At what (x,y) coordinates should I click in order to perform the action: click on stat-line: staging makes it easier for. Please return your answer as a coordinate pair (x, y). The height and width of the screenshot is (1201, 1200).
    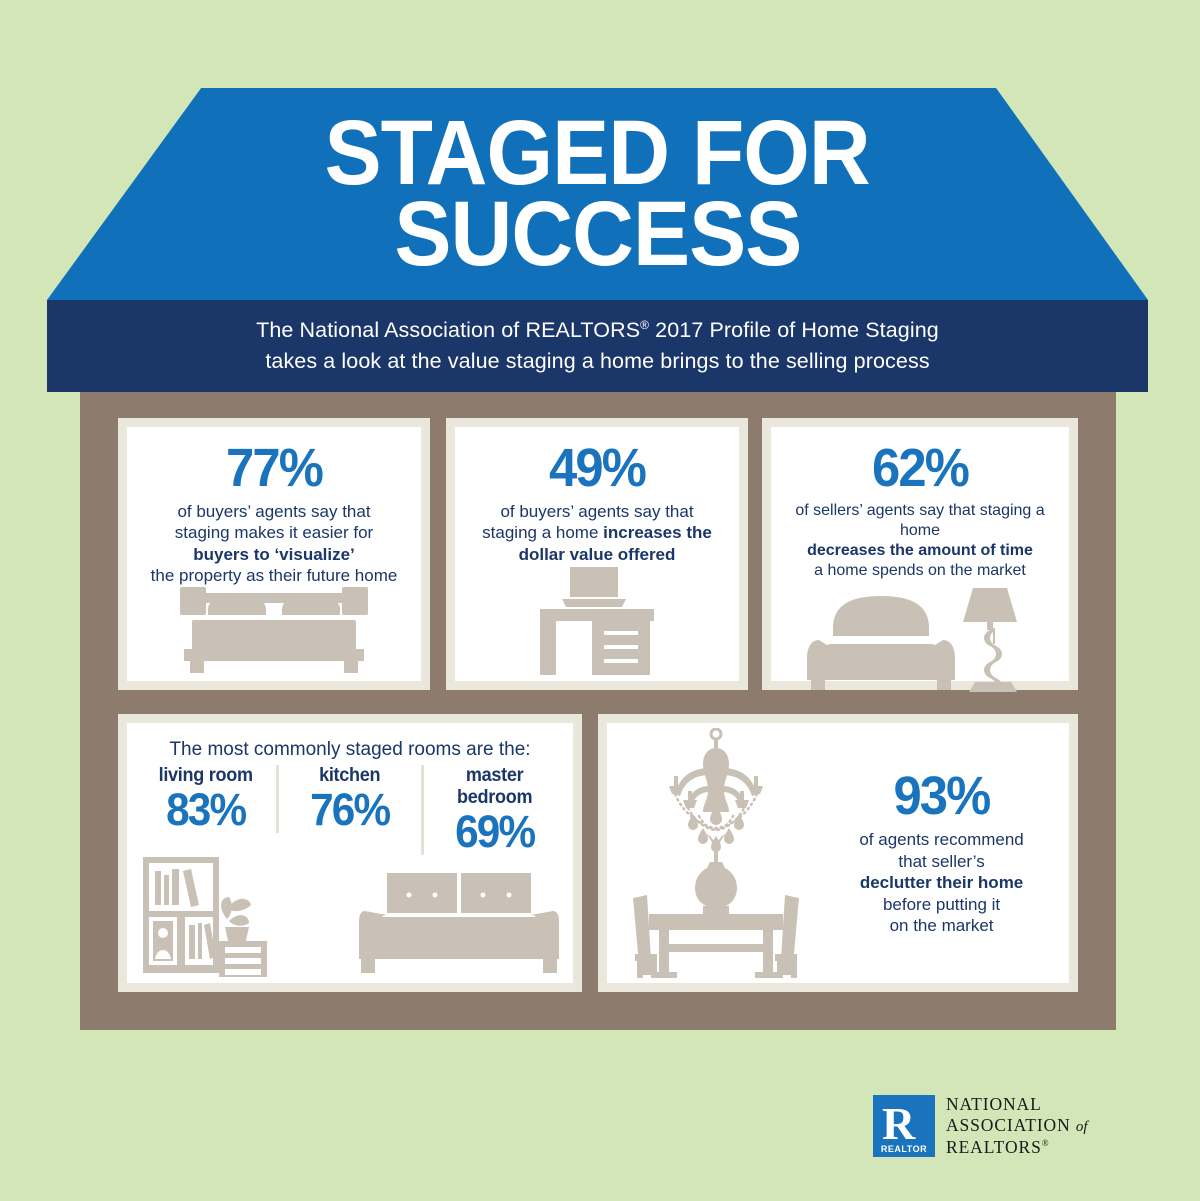
    Looking at the image, I should click on (274, 533).